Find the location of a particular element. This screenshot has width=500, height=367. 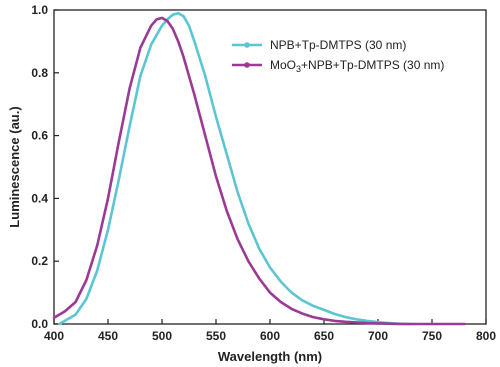

x-tick-label: 700 is located at coordinates (378, 336).